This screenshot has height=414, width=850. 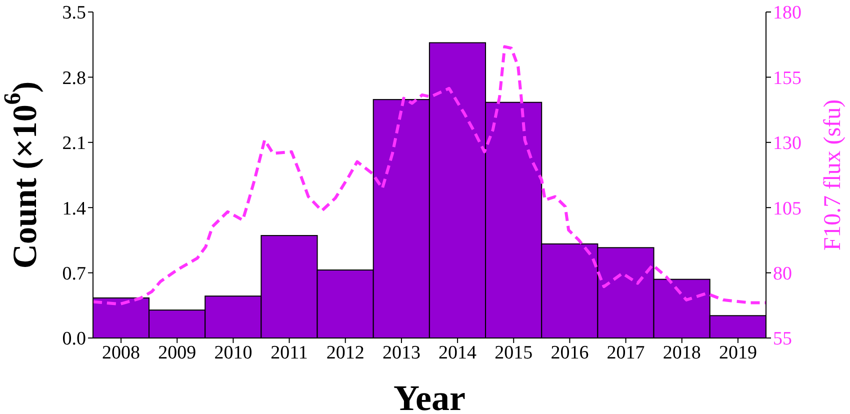 I want to click on y-tick-label: 1.4, so click(x=74, y=209).